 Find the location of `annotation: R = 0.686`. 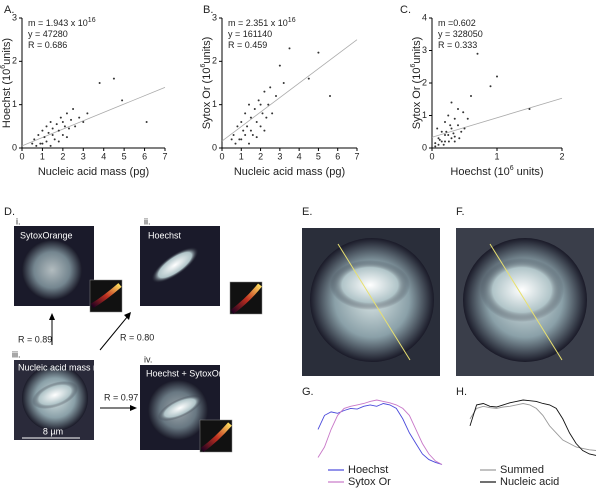

annotation: R = 0.686 is located at coordinates (47, 45).